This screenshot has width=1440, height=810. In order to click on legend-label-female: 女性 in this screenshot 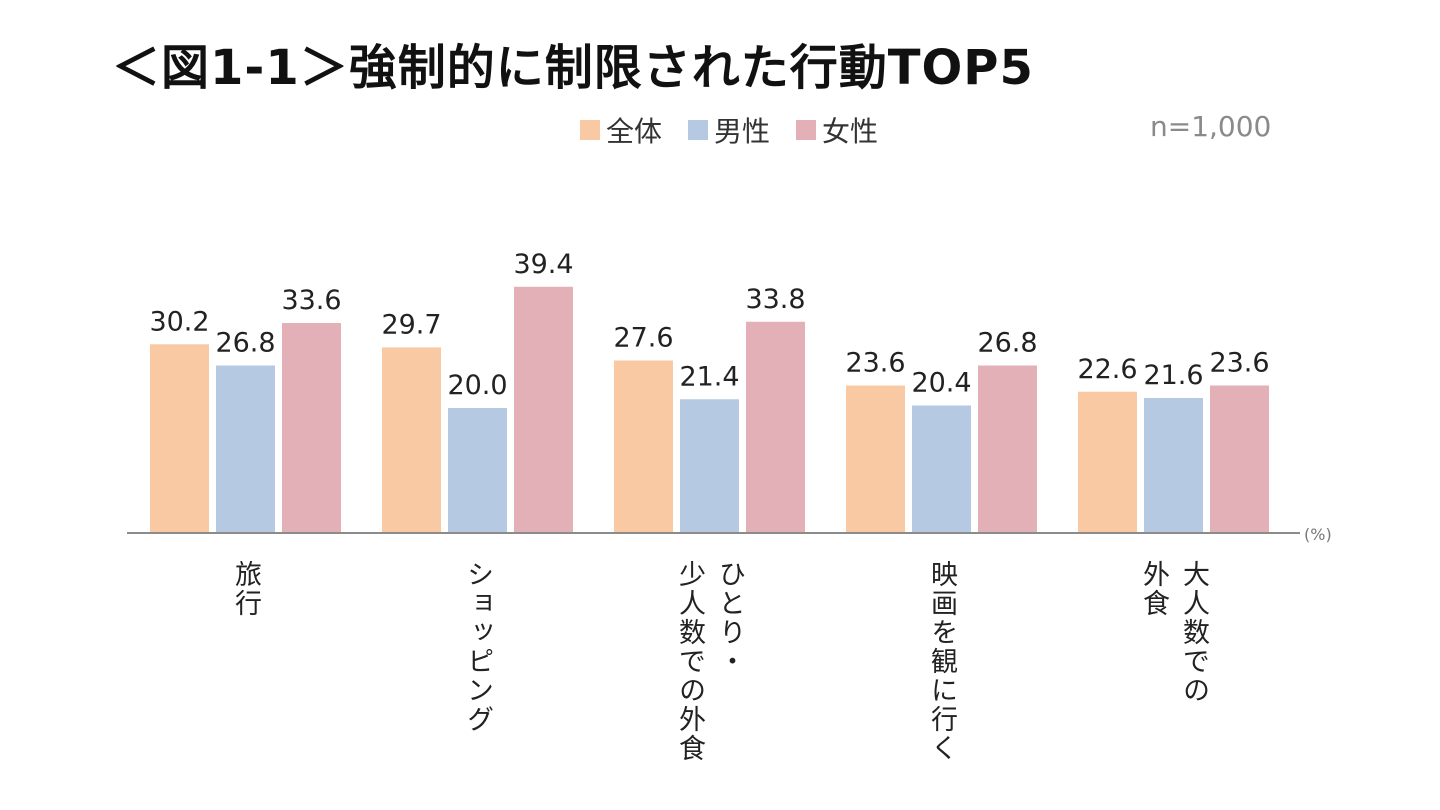, I will do `click(850, 131)`.